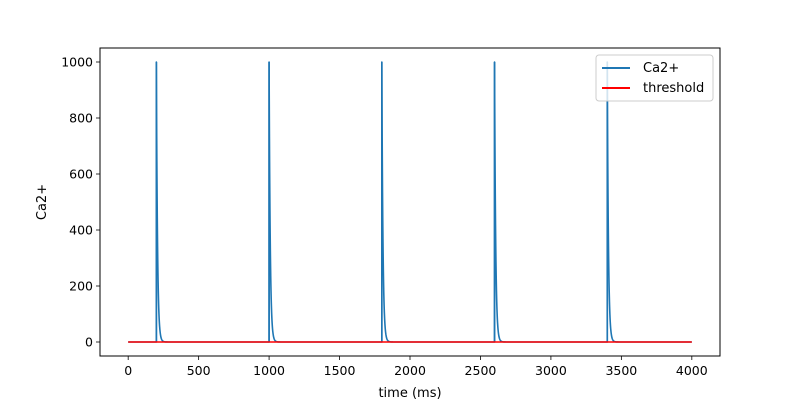  Describe the element at coordinates (692, 370) in the screenshot. I see `x-tick-label: 4000` at that location.